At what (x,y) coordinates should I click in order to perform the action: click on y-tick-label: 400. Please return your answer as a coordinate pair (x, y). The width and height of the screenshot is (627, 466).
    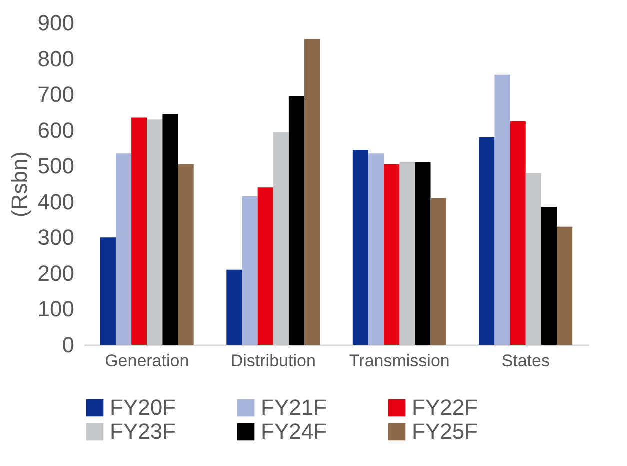
    Looking at the image, I should click on (56, 201).